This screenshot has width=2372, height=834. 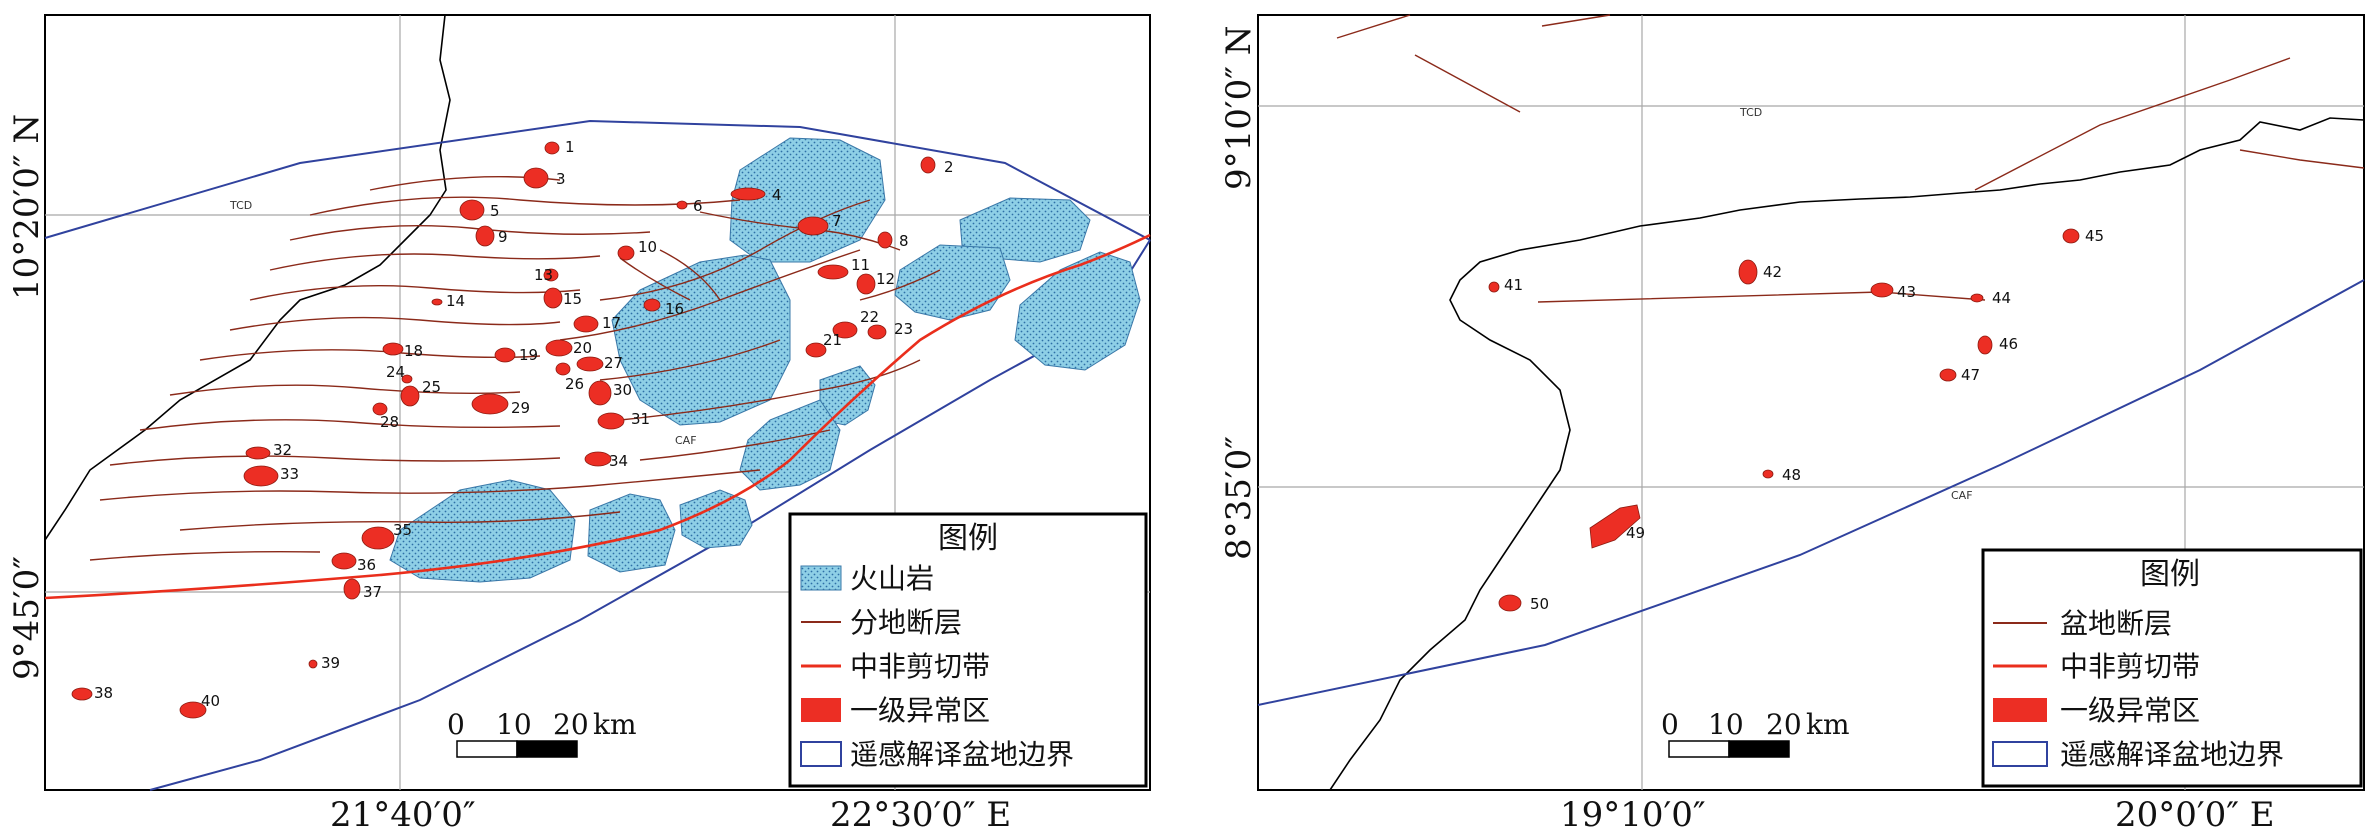 What do you see at coordinates (686, 440) in the screenshot?
I see `left-caf-label: CAF` at bounding box center [686, 440].